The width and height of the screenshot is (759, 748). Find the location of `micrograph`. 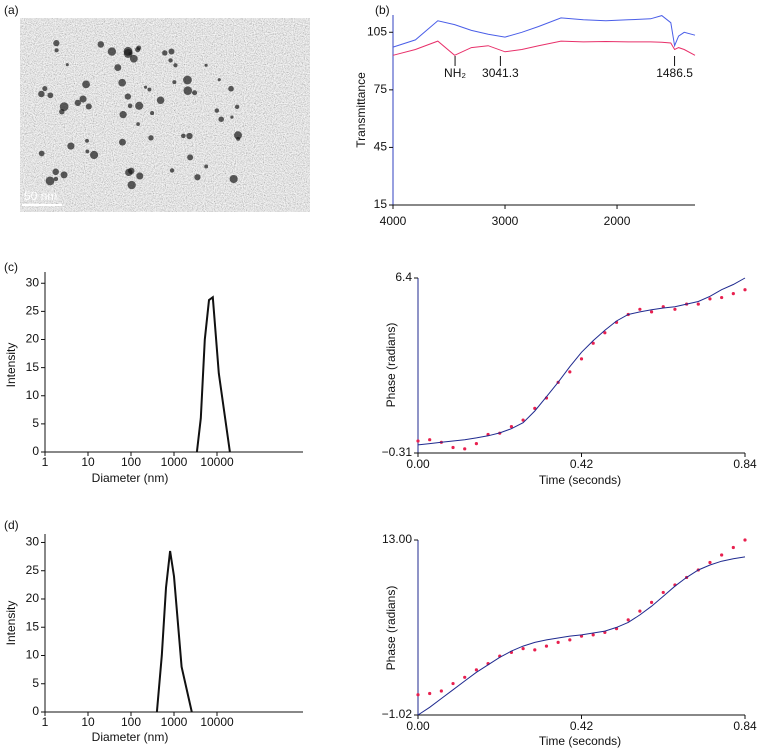

micrograph is located at coordinates (165, 115).